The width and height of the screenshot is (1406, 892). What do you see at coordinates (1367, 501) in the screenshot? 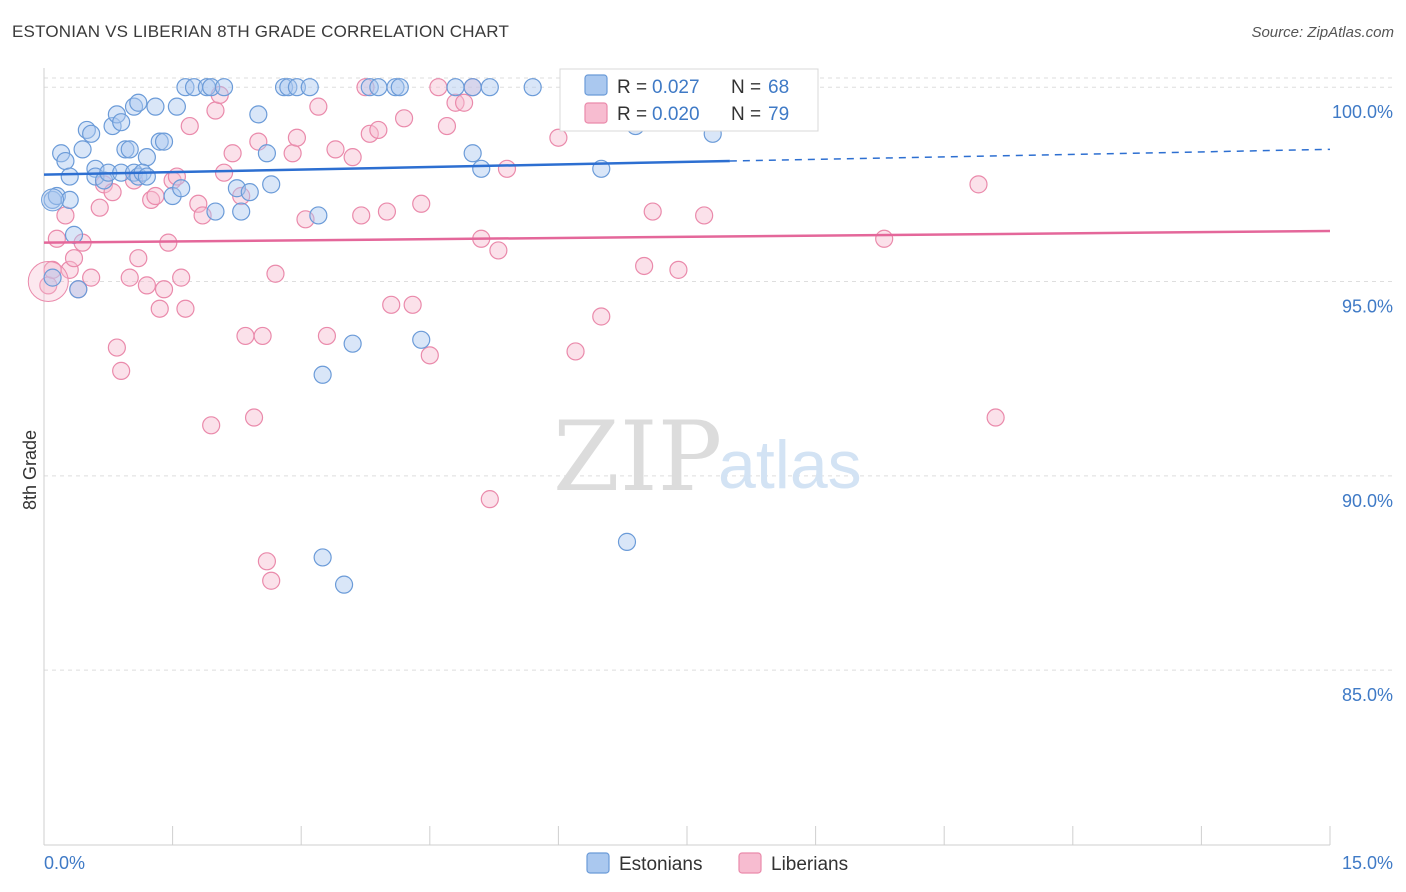
I see `y-tick-label: 90.0%` at bounding box center [1367, 501].